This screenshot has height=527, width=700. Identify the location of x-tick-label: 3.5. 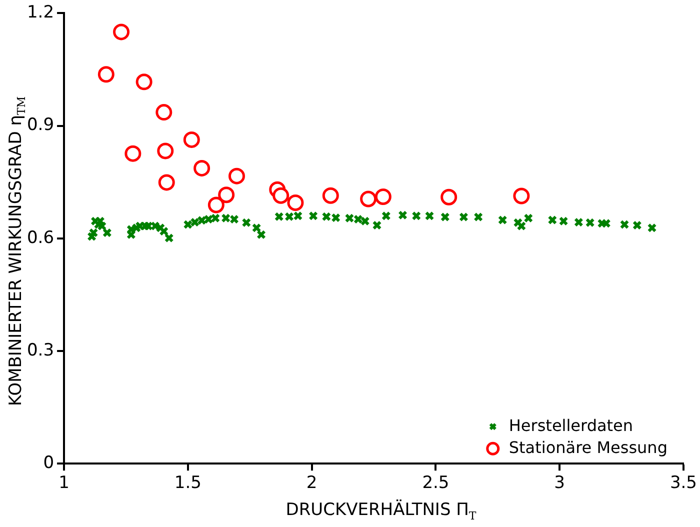
(684, 483).